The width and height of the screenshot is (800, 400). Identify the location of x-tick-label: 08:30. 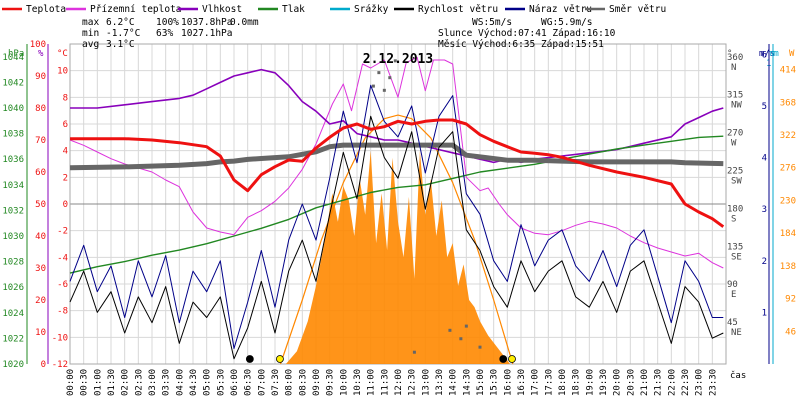
(303, 382).